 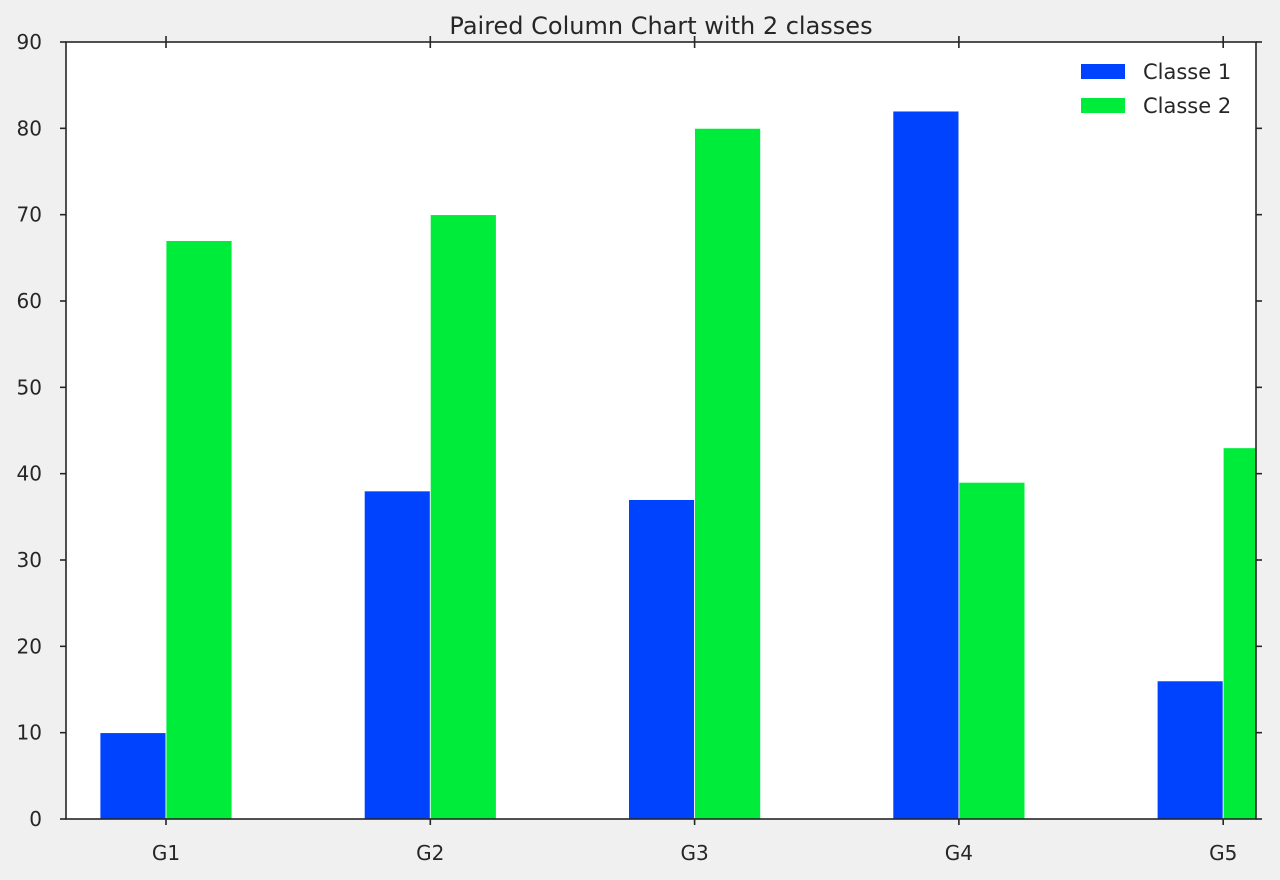 What do you see at coordinates (29, 128) in the screenshot?
I see `y-tick-label: 80` at bounding box center [29, 128].